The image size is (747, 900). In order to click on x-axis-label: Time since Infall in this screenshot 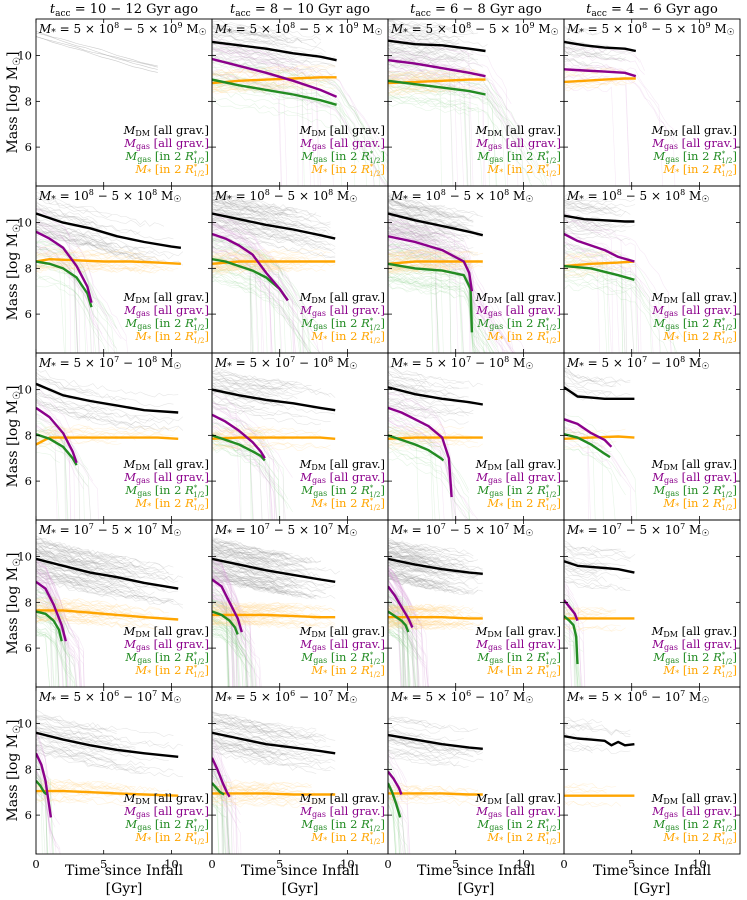, I will do `click(300, 871)`.